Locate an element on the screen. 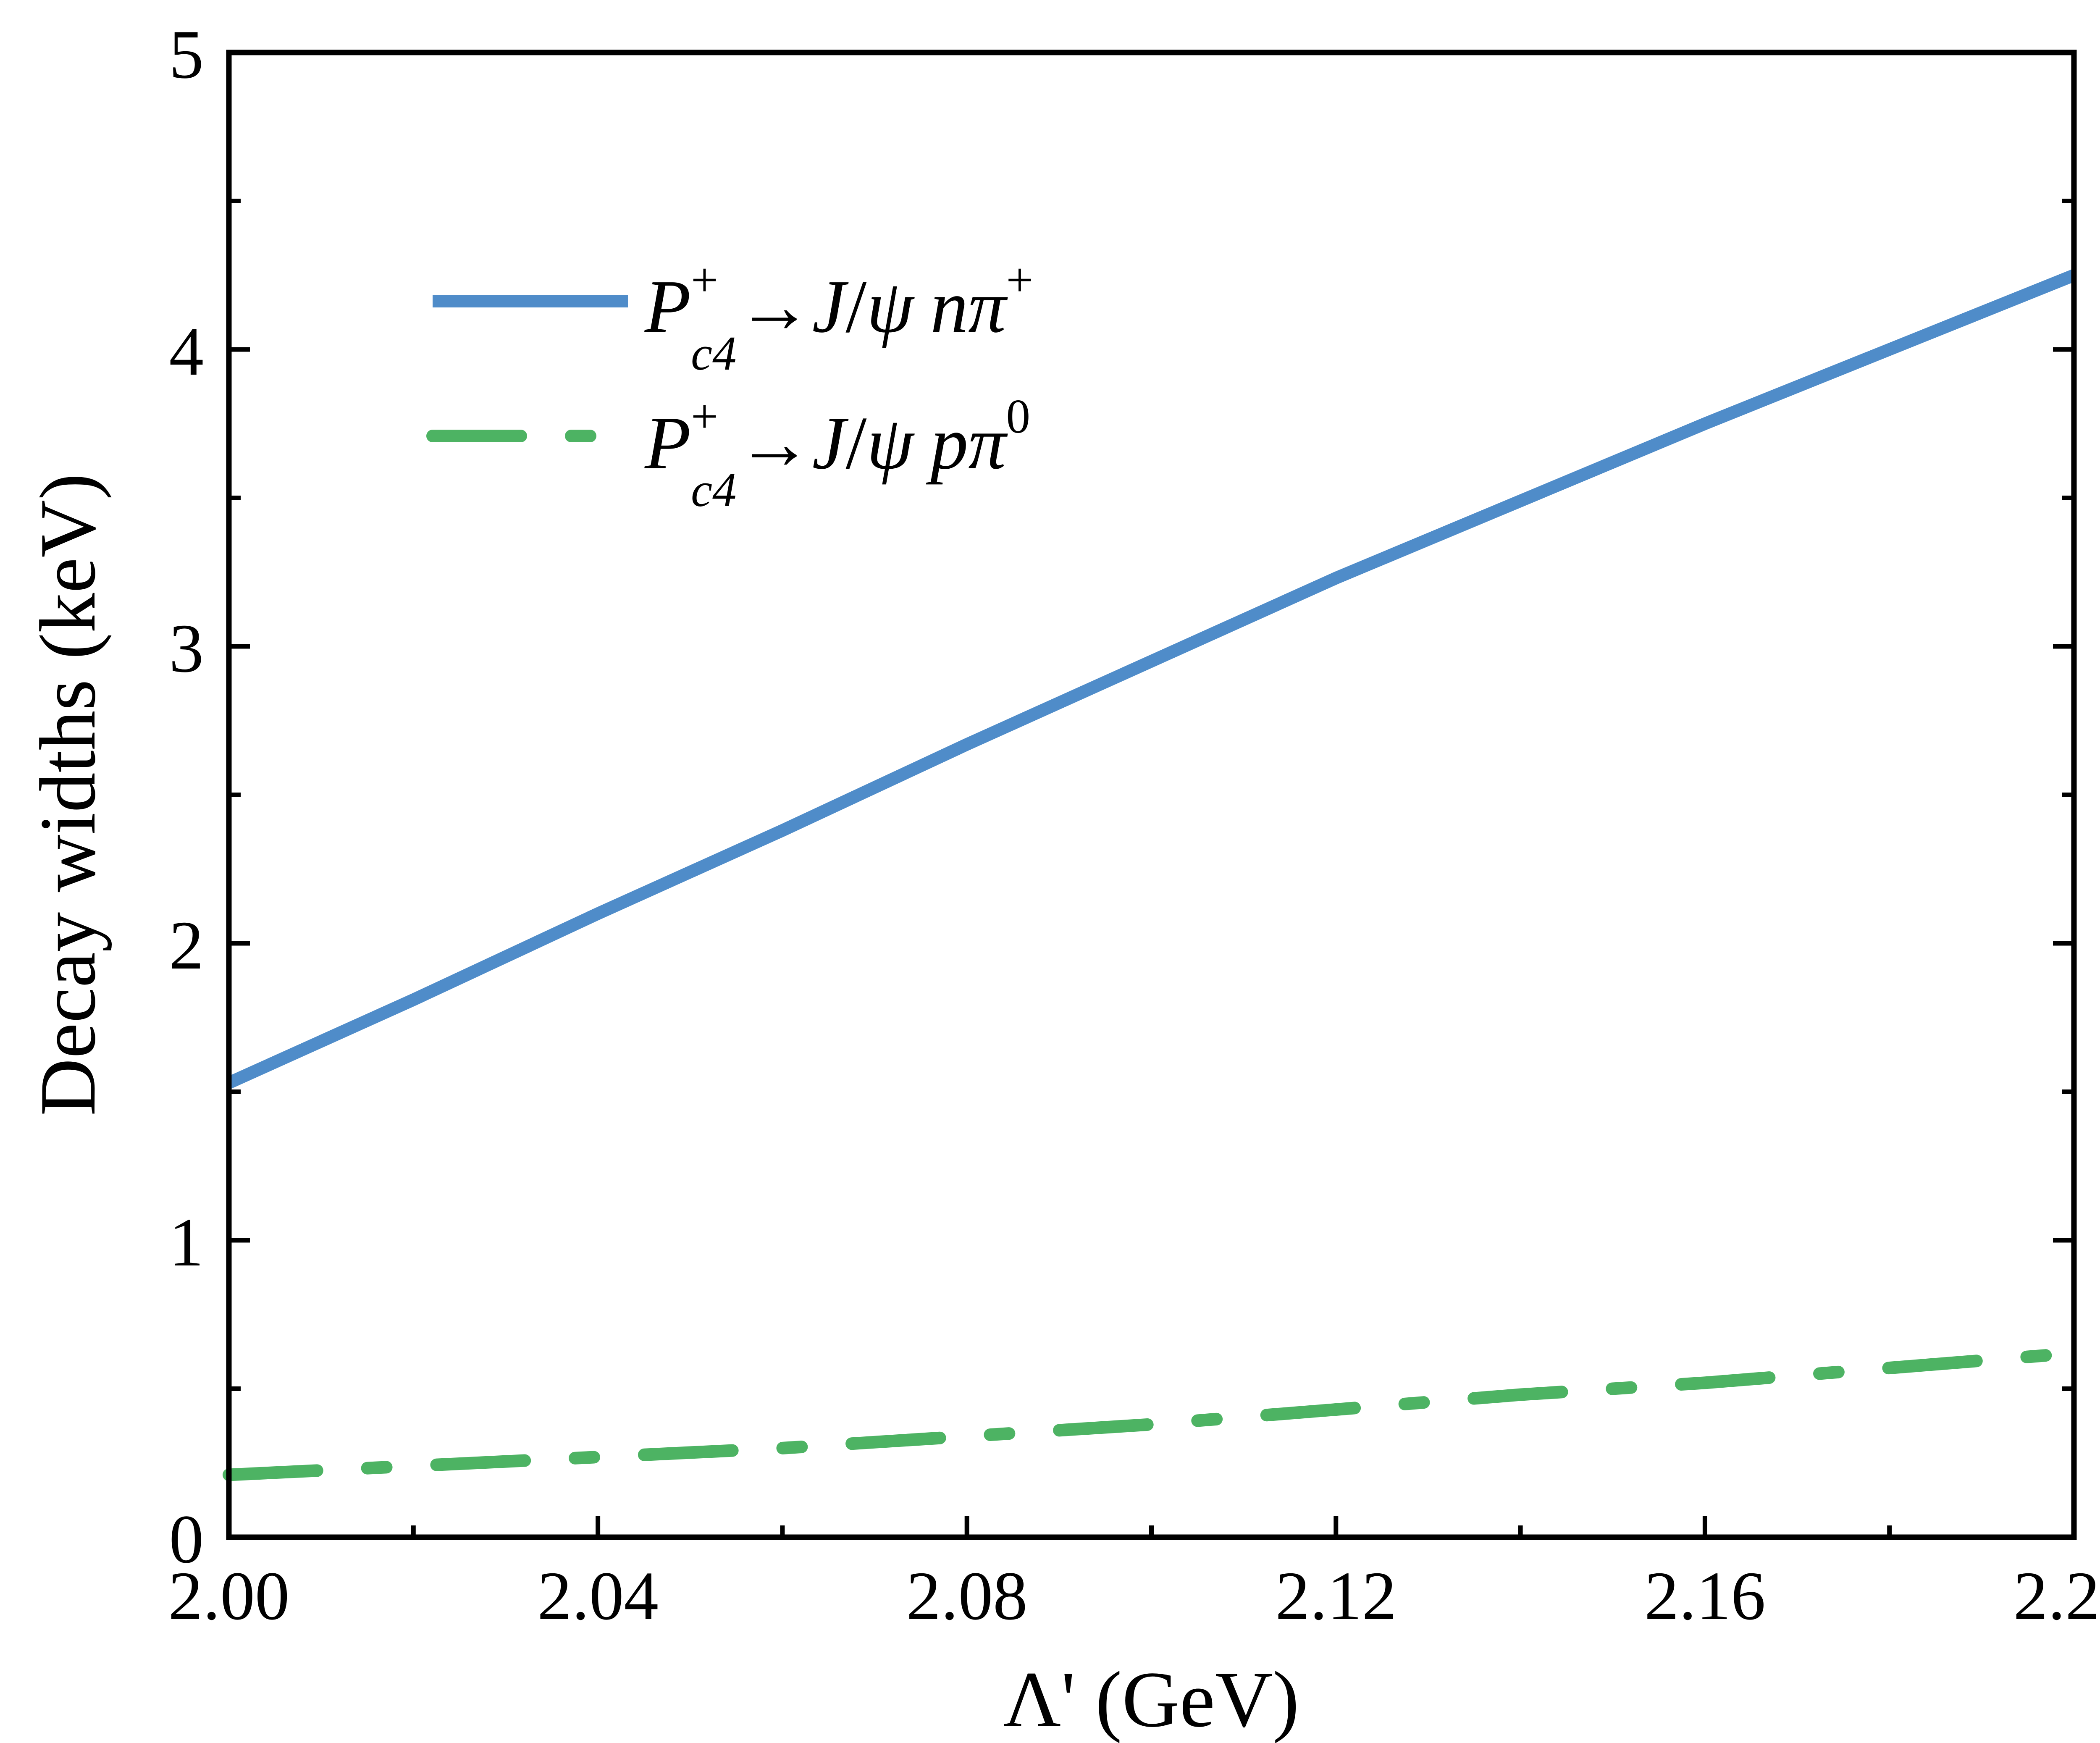 This screenshot has width=2100, height=1743. x-tick-label: 2.20 is located at coordinates (2056, 1595).